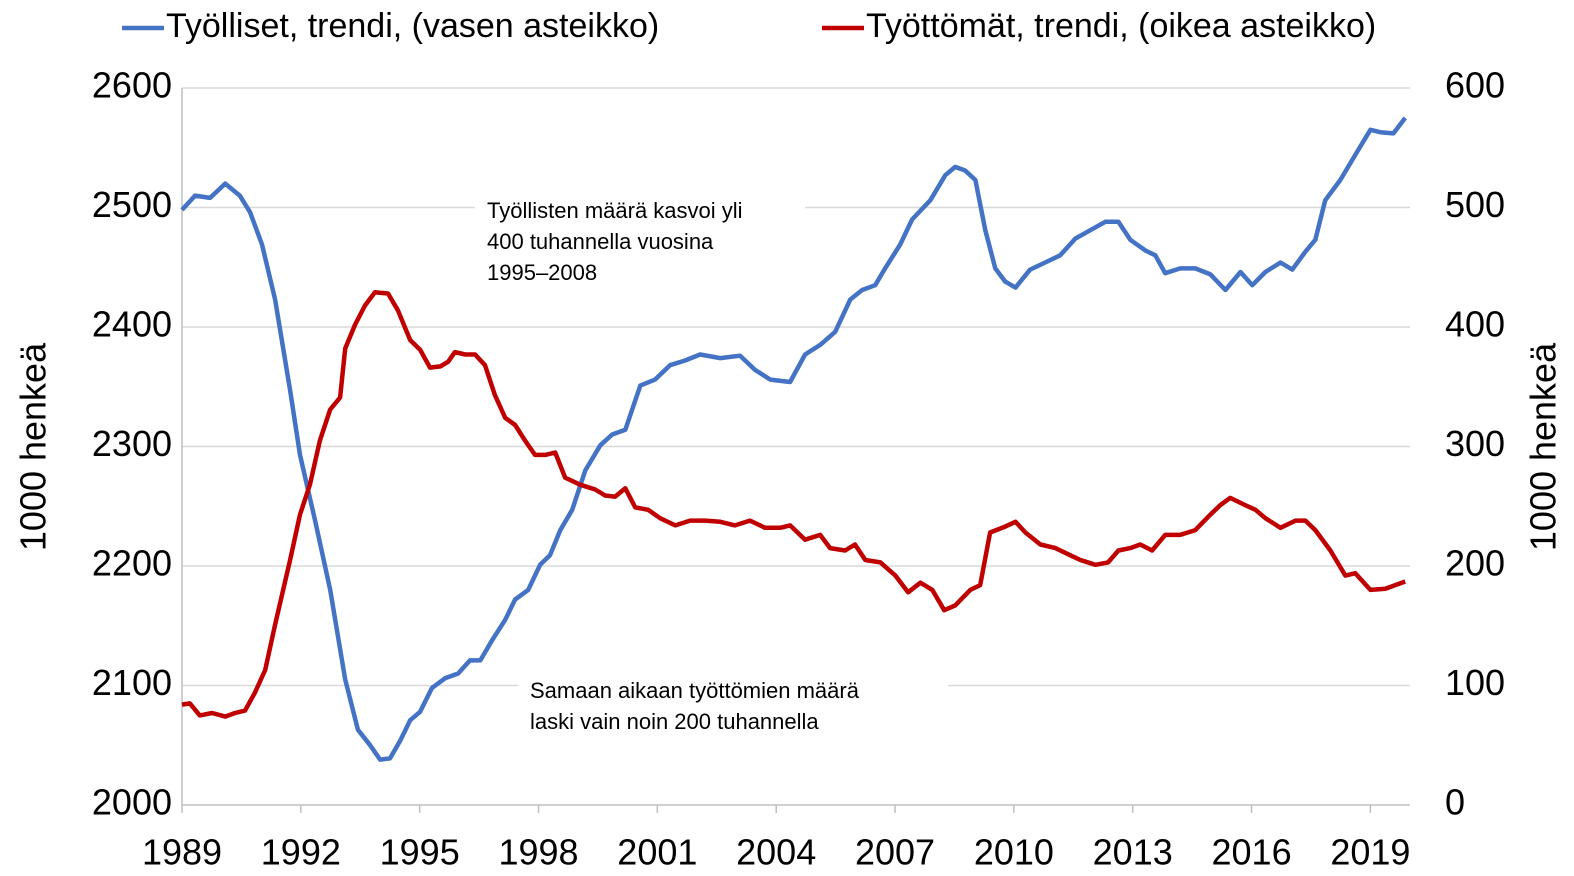 The image size is (1574, 876). What do you see at coordinates (538, 852) in the screenshot?
I see `x-tick-label: 1998` at bounding box center [538, 852].